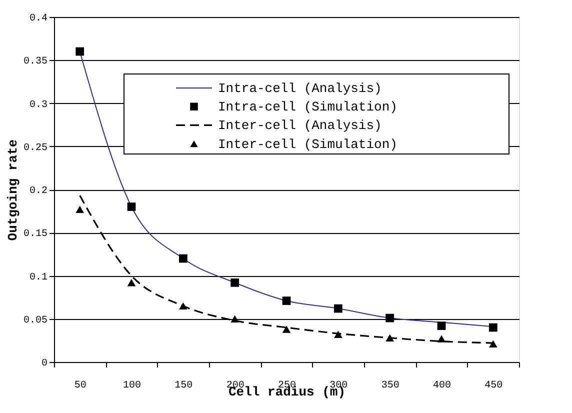 This screenshot has width=572, height=413. What do you see at coordinates (80, 386) in the screenshot?
I see `x-tick-label: 50` at bounding box center [80, 386].